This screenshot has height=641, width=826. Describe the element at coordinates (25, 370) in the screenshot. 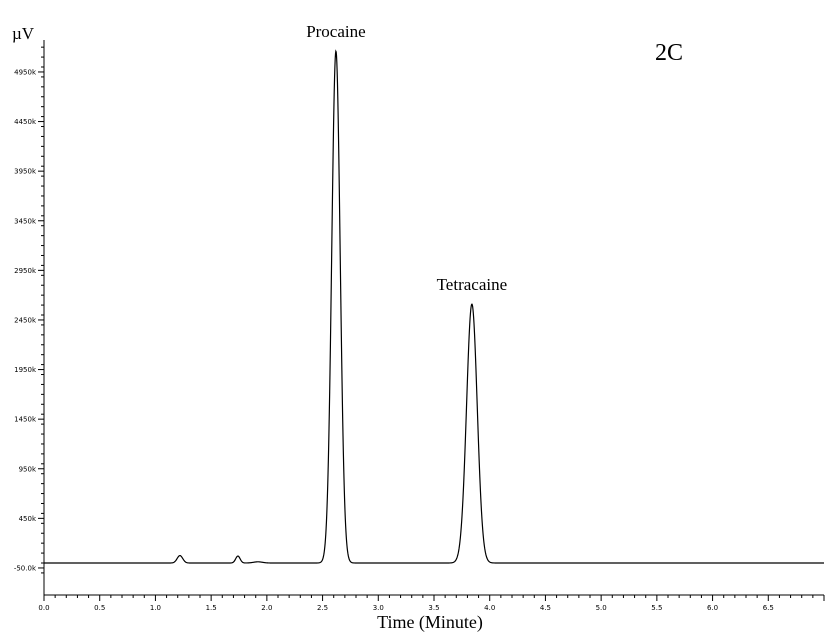

I see `y-tick-label: 1950k` at that location.